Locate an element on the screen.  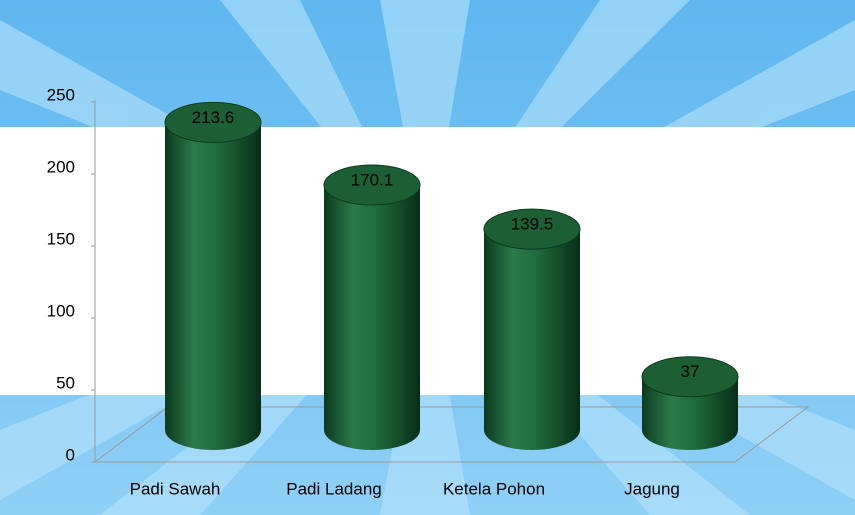
y-tick-label: 100 is located at coordinates (61, 310).